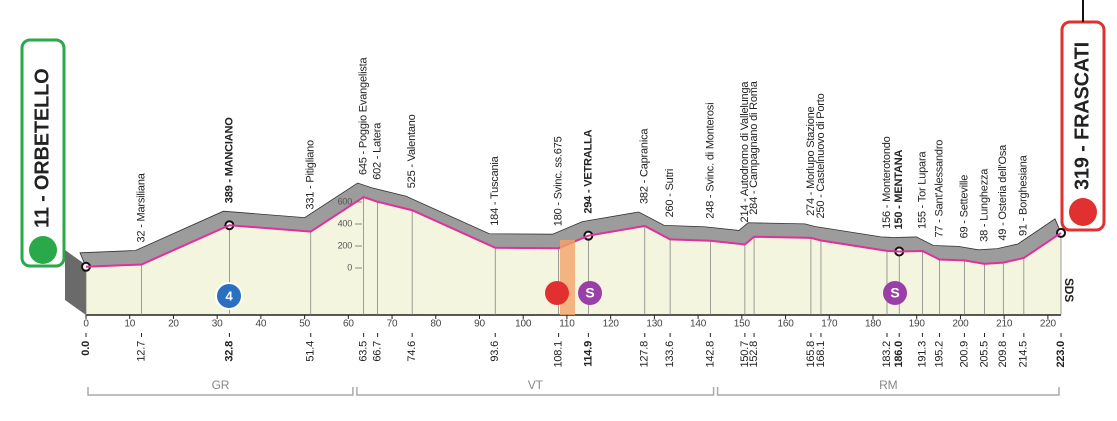 Image resolution: width=1117 pixels, height=421 pixels. Describe the element at coordinates (349, 267) in the screenshot. I see `y-tick-label: 0` at that location.